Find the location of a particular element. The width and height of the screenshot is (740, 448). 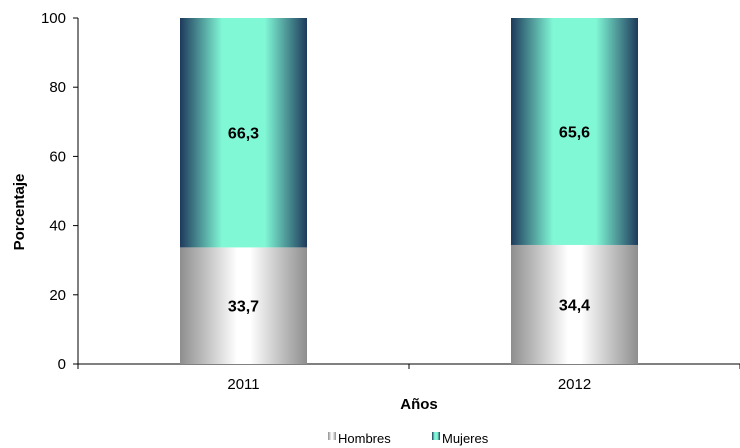

data-label-hombres-2012: 34,4 is located at coordinates (574, 305).